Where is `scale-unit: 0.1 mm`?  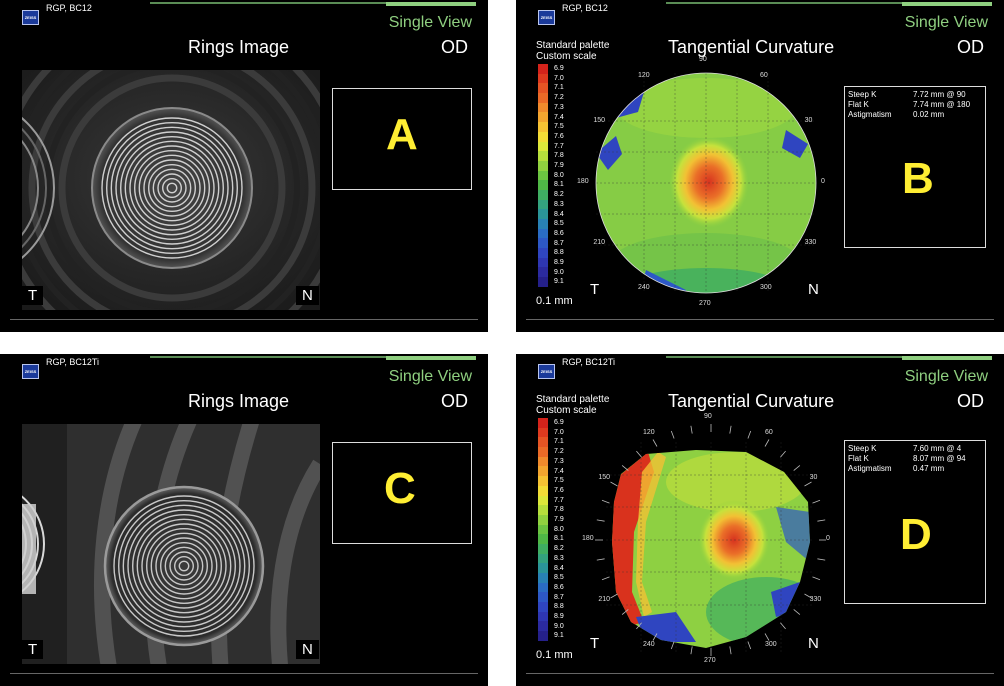 scale-unit: 0.1 mm is located at coordinates (554, 301).